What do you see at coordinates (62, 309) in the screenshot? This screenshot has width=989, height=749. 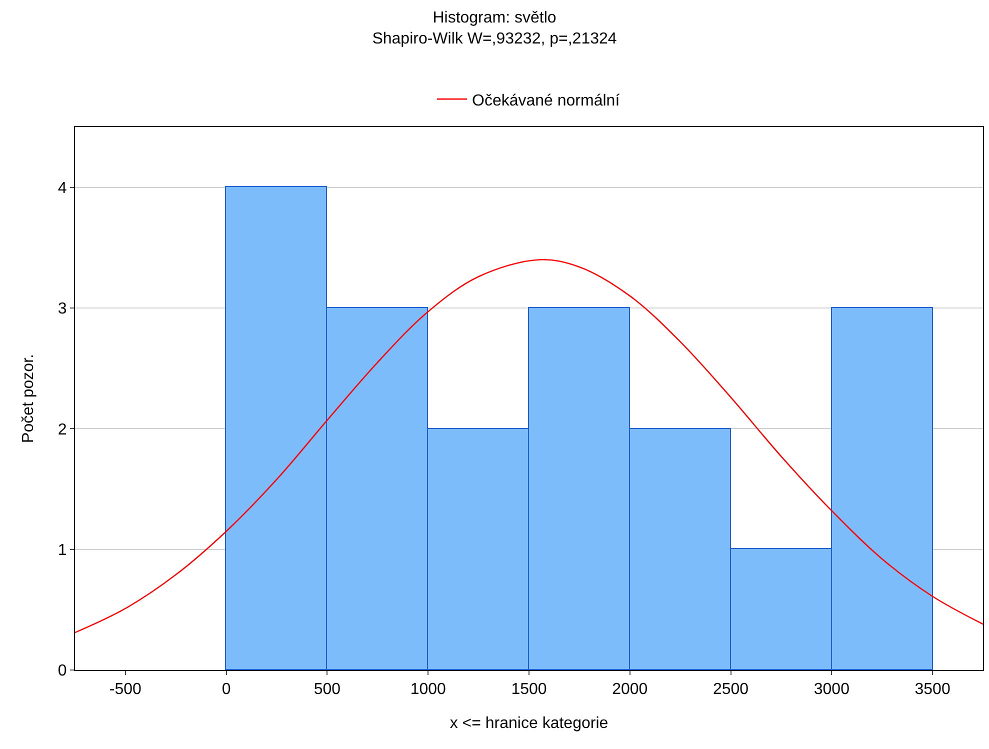 I see `y-tick-label: 3` at bounding box center [62, 309].